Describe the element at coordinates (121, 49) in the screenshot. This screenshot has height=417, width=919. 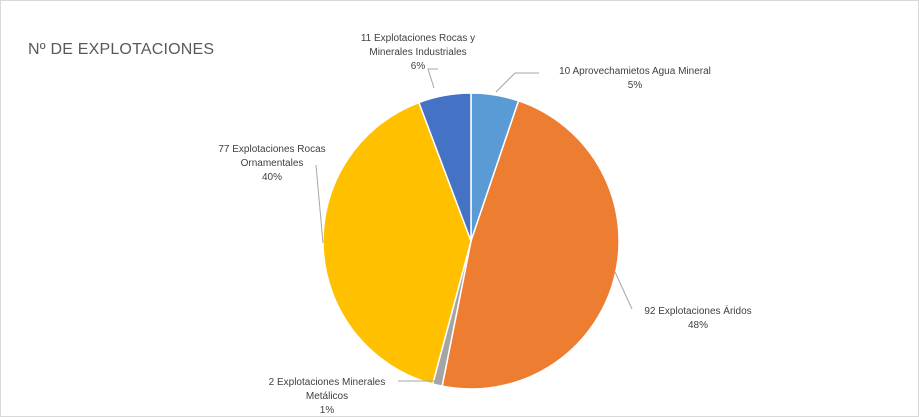
I see `chart-title: Nº DE EXPLOTACIONES` at that location.